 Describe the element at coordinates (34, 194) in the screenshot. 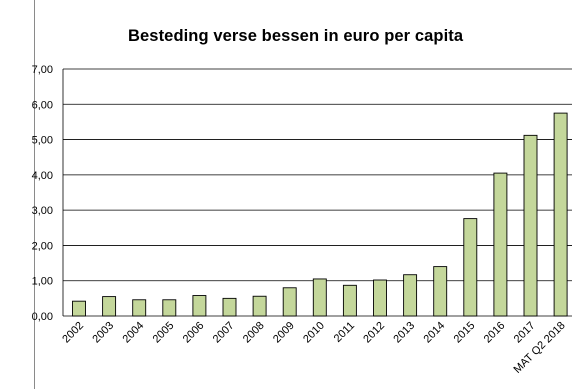

I see `left-border-line` at that location.